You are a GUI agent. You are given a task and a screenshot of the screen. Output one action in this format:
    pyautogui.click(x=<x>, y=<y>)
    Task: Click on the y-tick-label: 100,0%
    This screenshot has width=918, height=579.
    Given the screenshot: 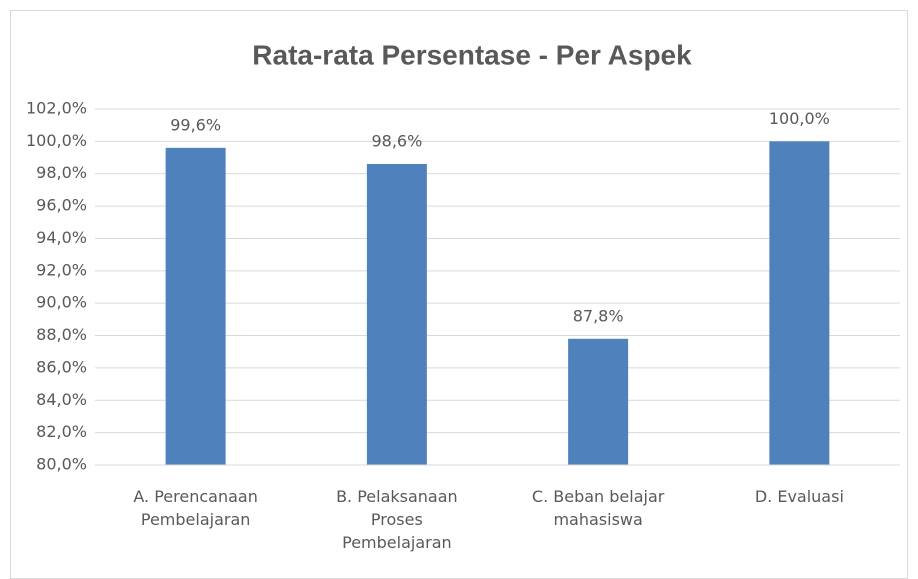 What is the action you would take?
    pyautogui.click(x=56, y=140)
    